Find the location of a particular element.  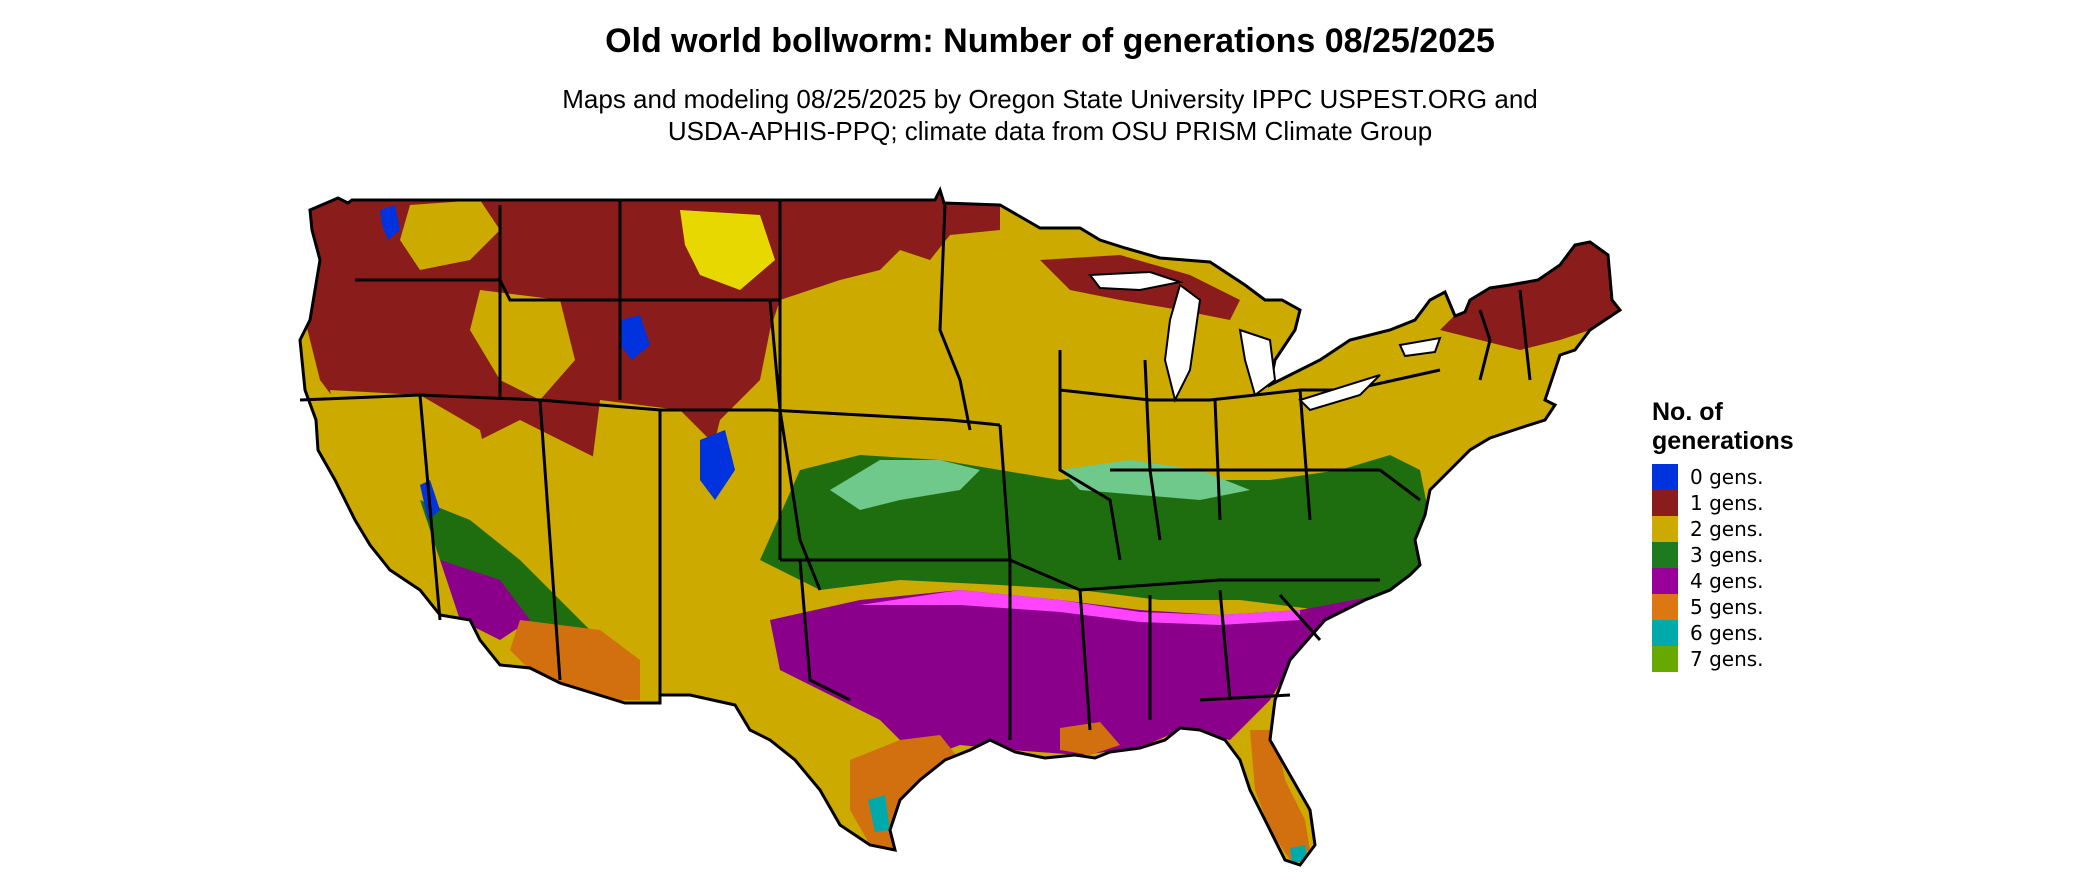

legend-item: 0 gens. is located at coordinates (1752, 477).